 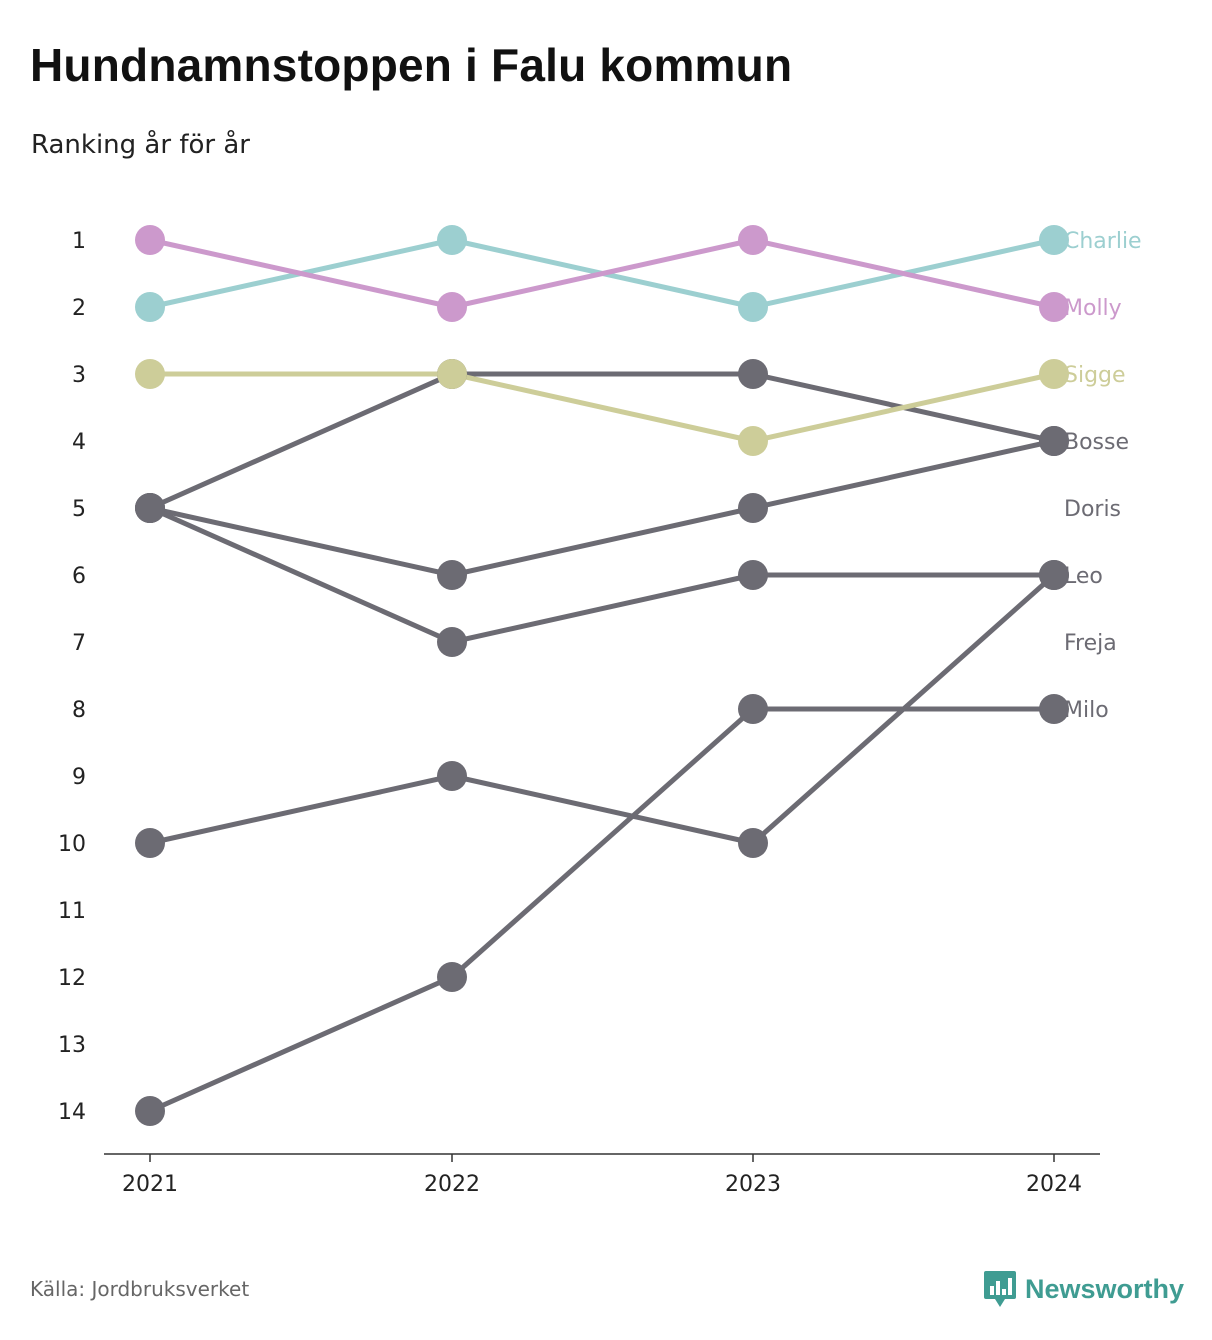 What do you see at coordinates (79, 509) in the screenshot?
I see `y-tick-label: 5` at bounding box center [79, 509].